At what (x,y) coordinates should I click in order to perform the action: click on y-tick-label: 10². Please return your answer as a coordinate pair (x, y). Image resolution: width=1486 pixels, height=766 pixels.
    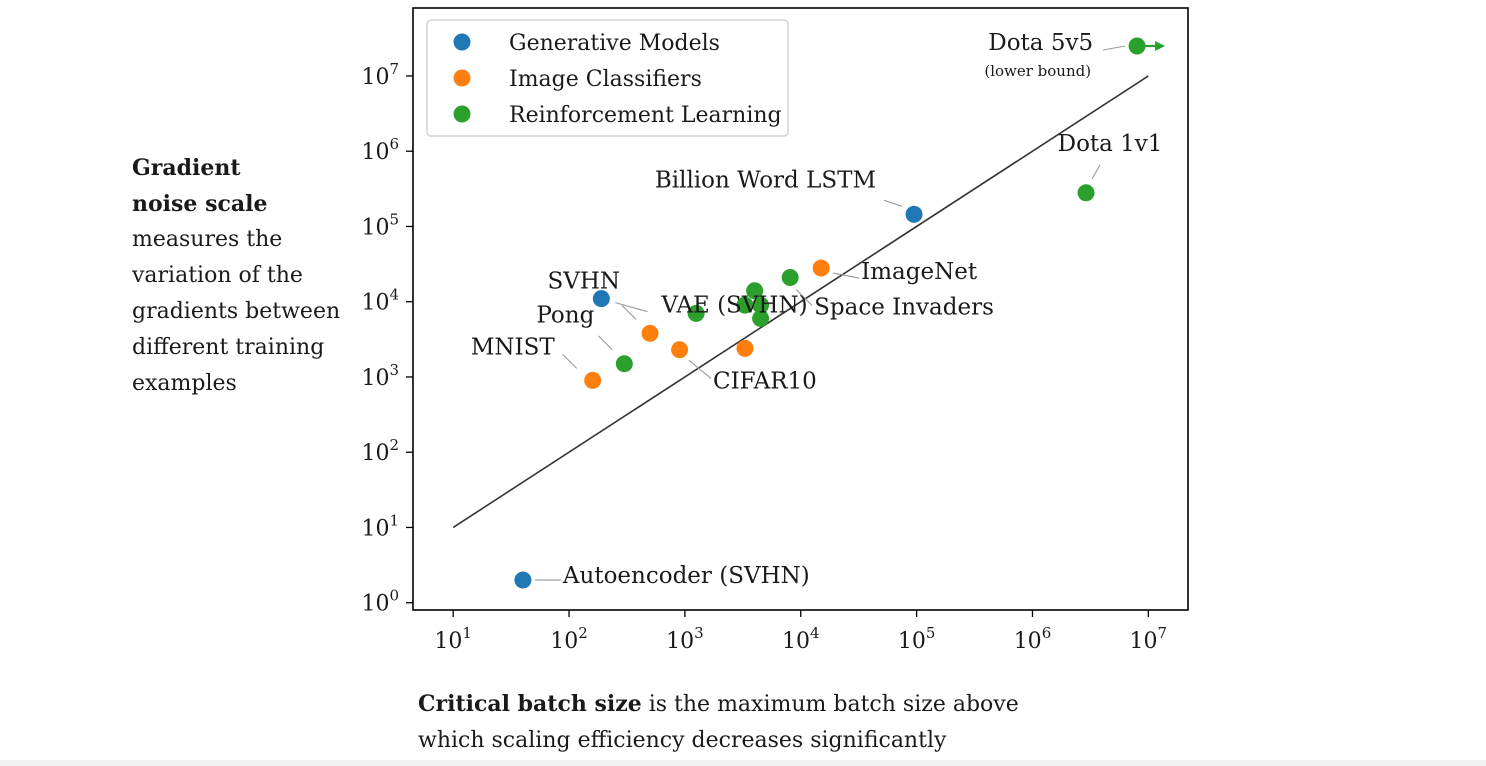
    Looking at the image, I should click on (380, 451).